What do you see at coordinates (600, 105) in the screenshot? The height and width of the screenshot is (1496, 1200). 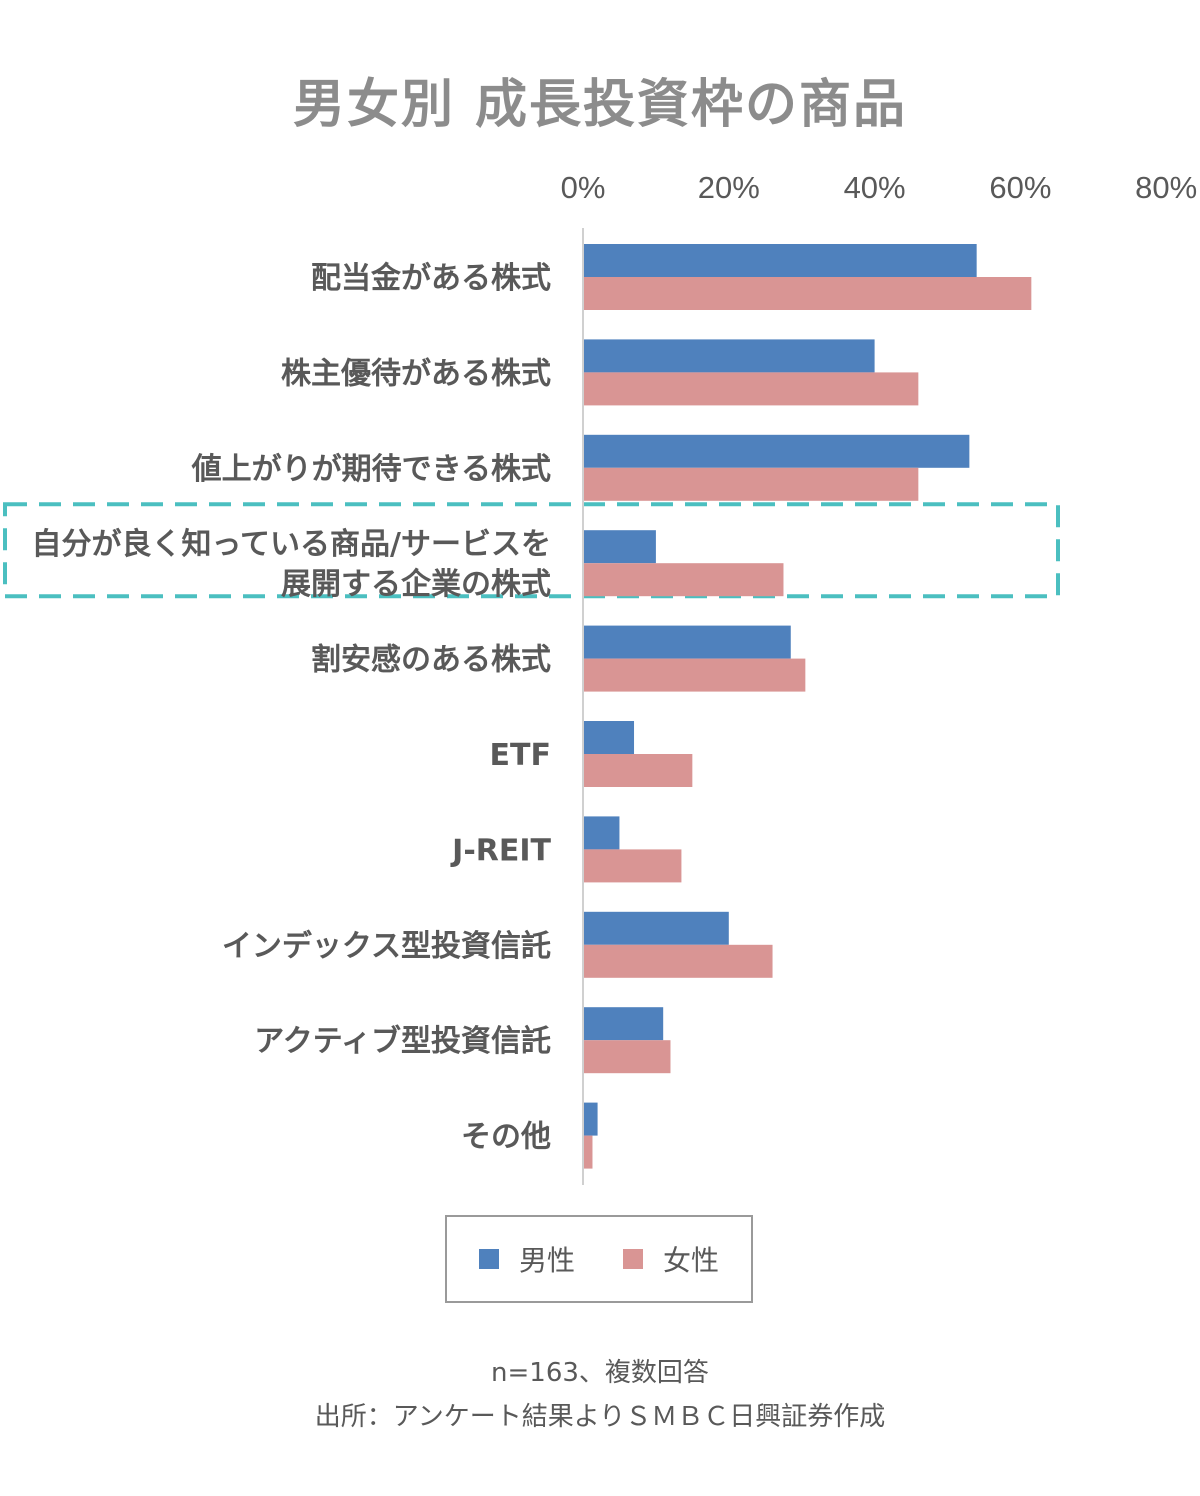 I see `chart-title: 男女別 成長投資枠の商品` at bounding box center [600, 105].